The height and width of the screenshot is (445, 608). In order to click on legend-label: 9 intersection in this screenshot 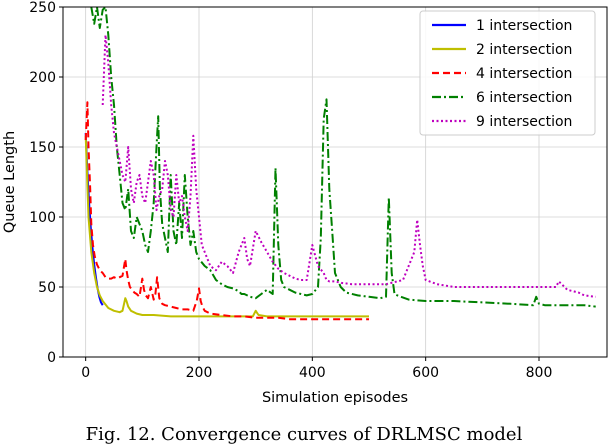, I will do `click(524, 122)`.